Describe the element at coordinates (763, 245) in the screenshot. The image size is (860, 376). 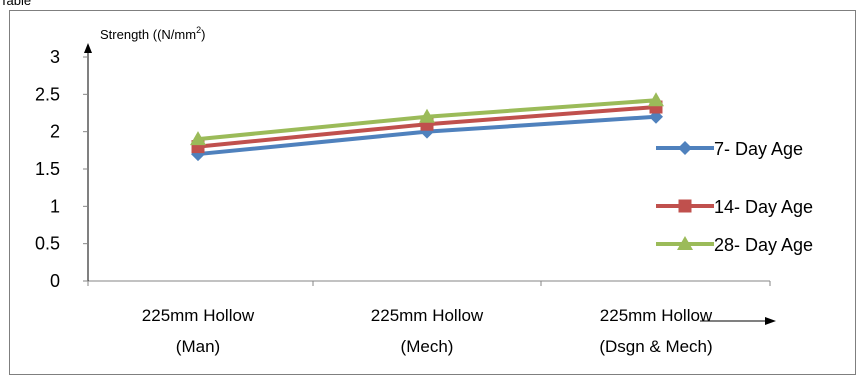
I see `legend-label: 28- Day Age` at that location.